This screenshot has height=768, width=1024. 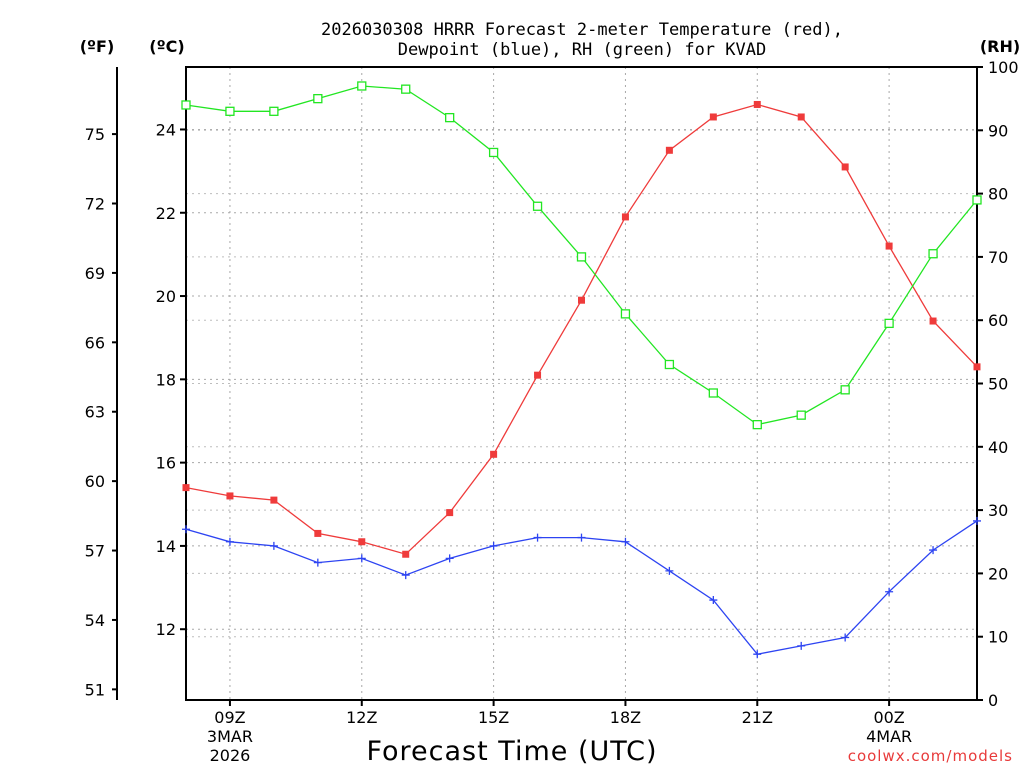 I want to click on fahrenheit-tick-label: 75, so click(x=95, y=134).